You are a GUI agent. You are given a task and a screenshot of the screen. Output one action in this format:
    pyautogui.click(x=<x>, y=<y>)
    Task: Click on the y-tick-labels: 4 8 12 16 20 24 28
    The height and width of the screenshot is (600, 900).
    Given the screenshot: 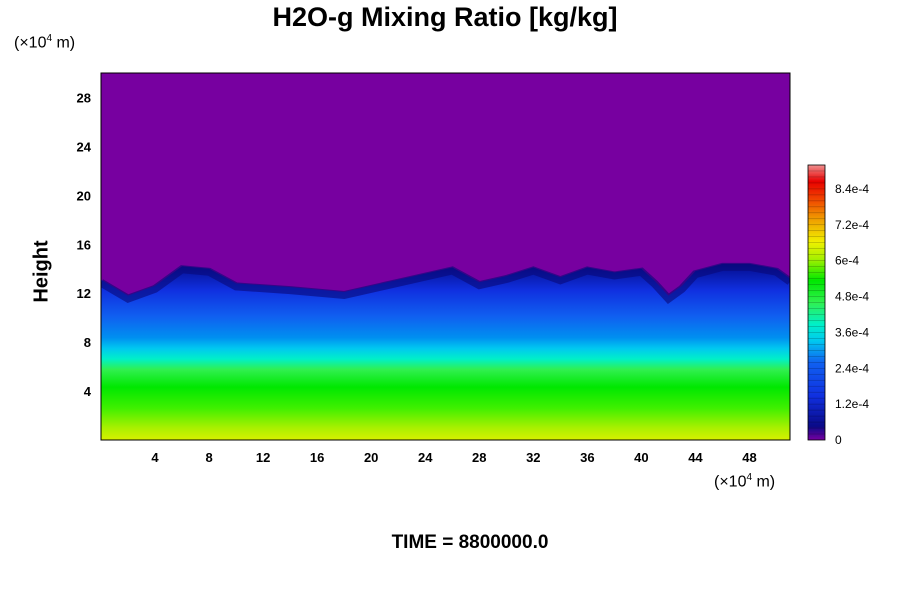 What is the action you would take?
    pyautogui.click(x=84, y=244)
    